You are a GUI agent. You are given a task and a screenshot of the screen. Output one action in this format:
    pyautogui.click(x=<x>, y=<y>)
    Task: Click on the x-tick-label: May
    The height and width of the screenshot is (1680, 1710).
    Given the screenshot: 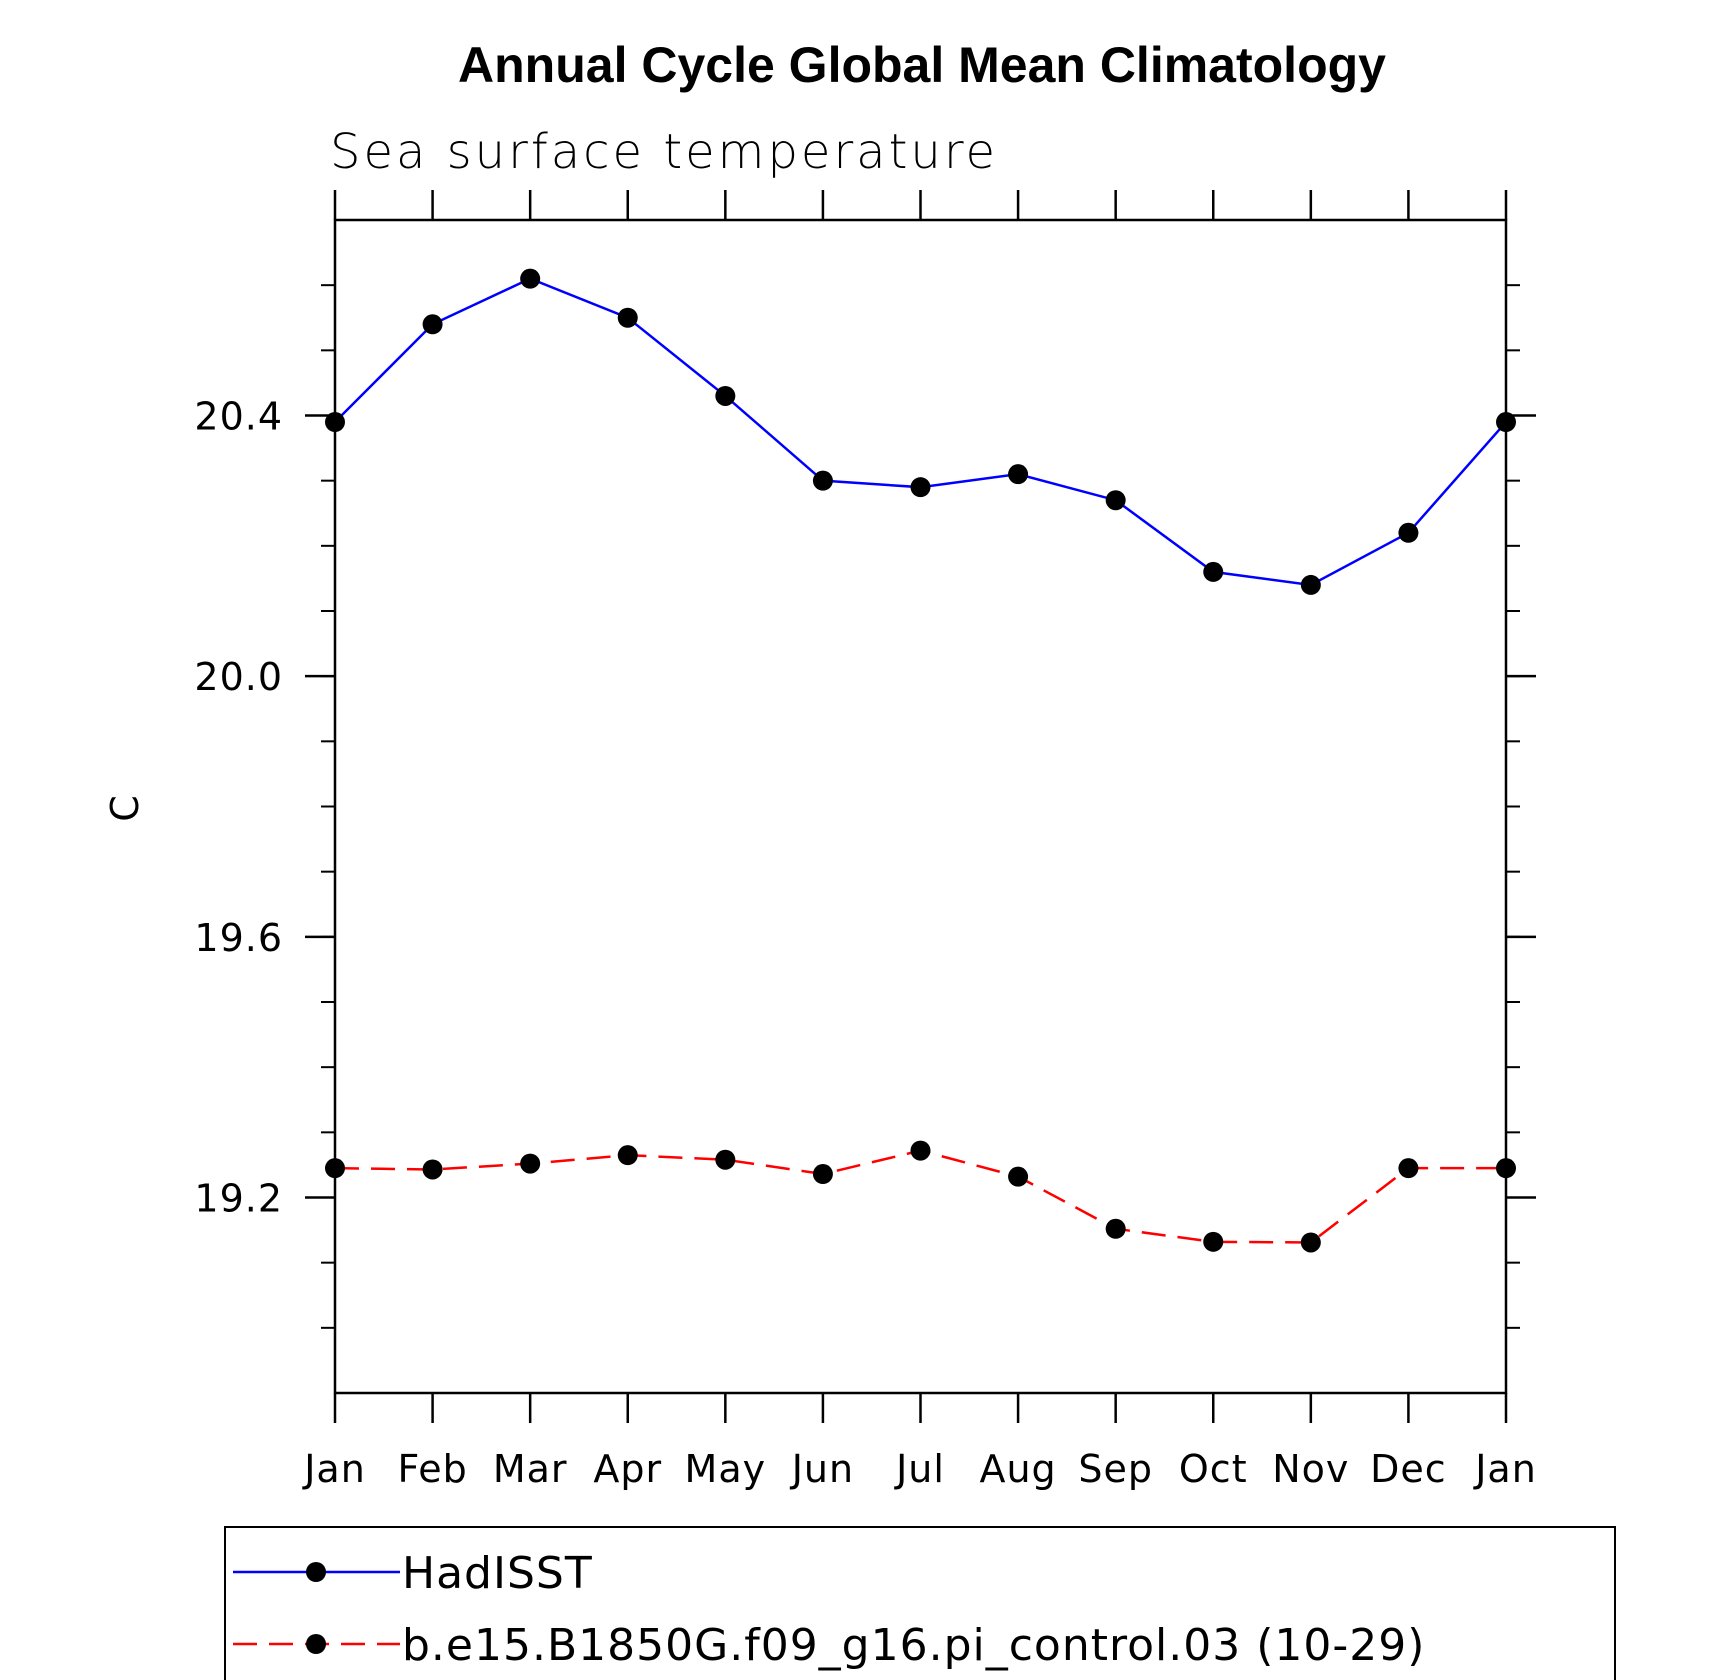 What is the action you would take?
    pyautogui.click(x=726, y=1469)
    